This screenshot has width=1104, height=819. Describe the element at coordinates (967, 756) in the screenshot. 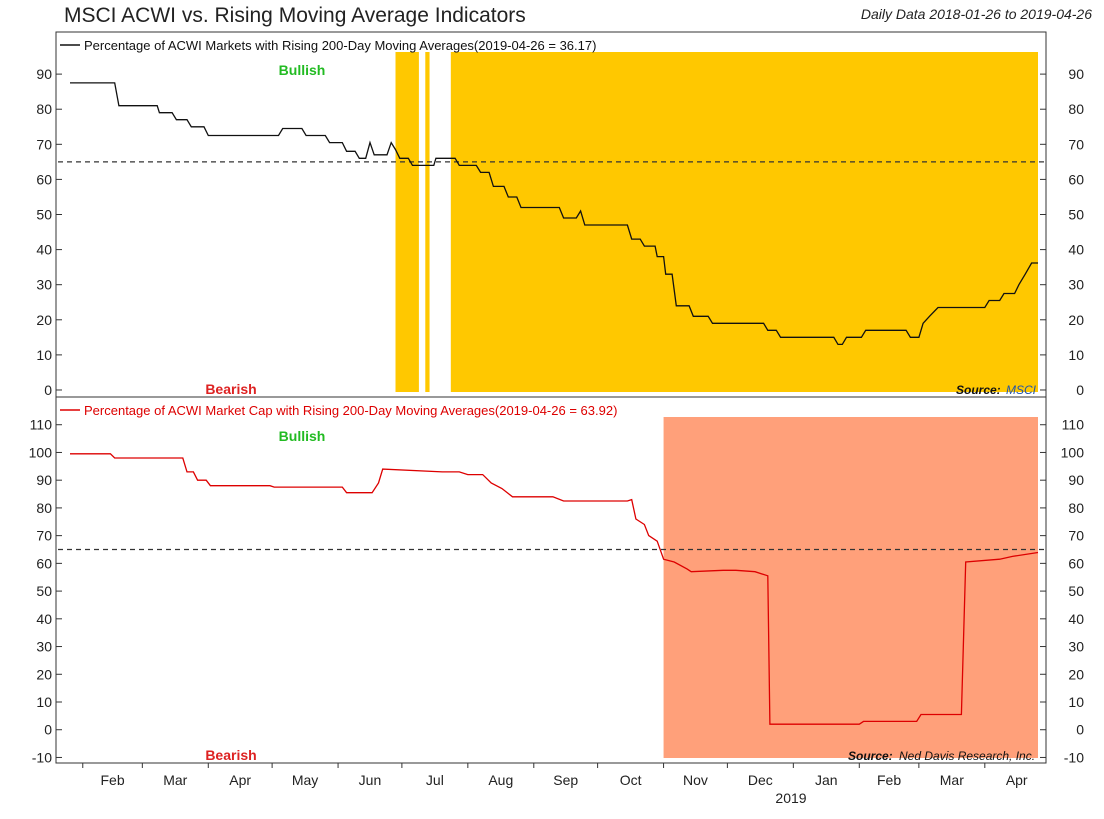

I see `bottom-source-name: Ned Davis Research, Inc.` at that location.